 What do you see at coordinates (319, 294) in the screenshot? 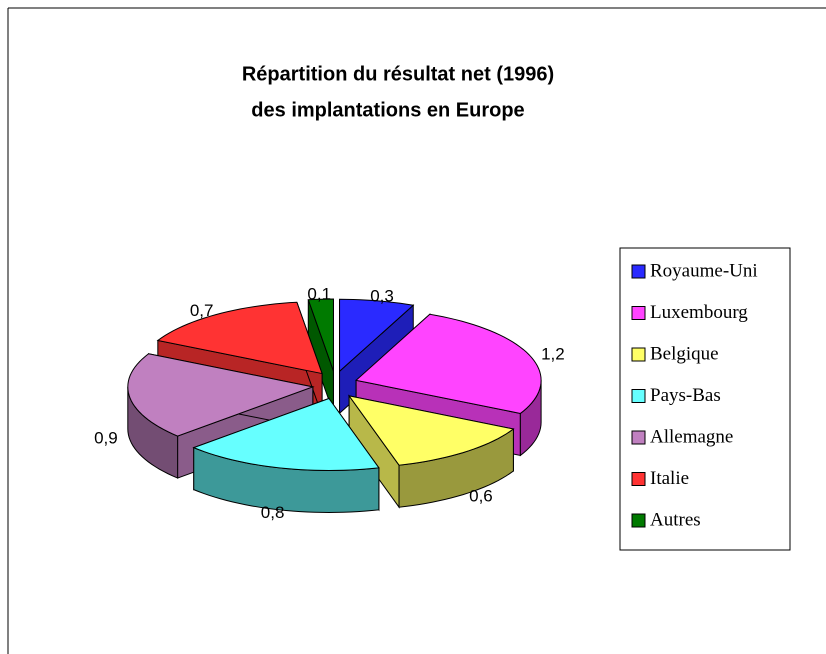
I see `data-label: 0,1` at bounding box center [319, 294].